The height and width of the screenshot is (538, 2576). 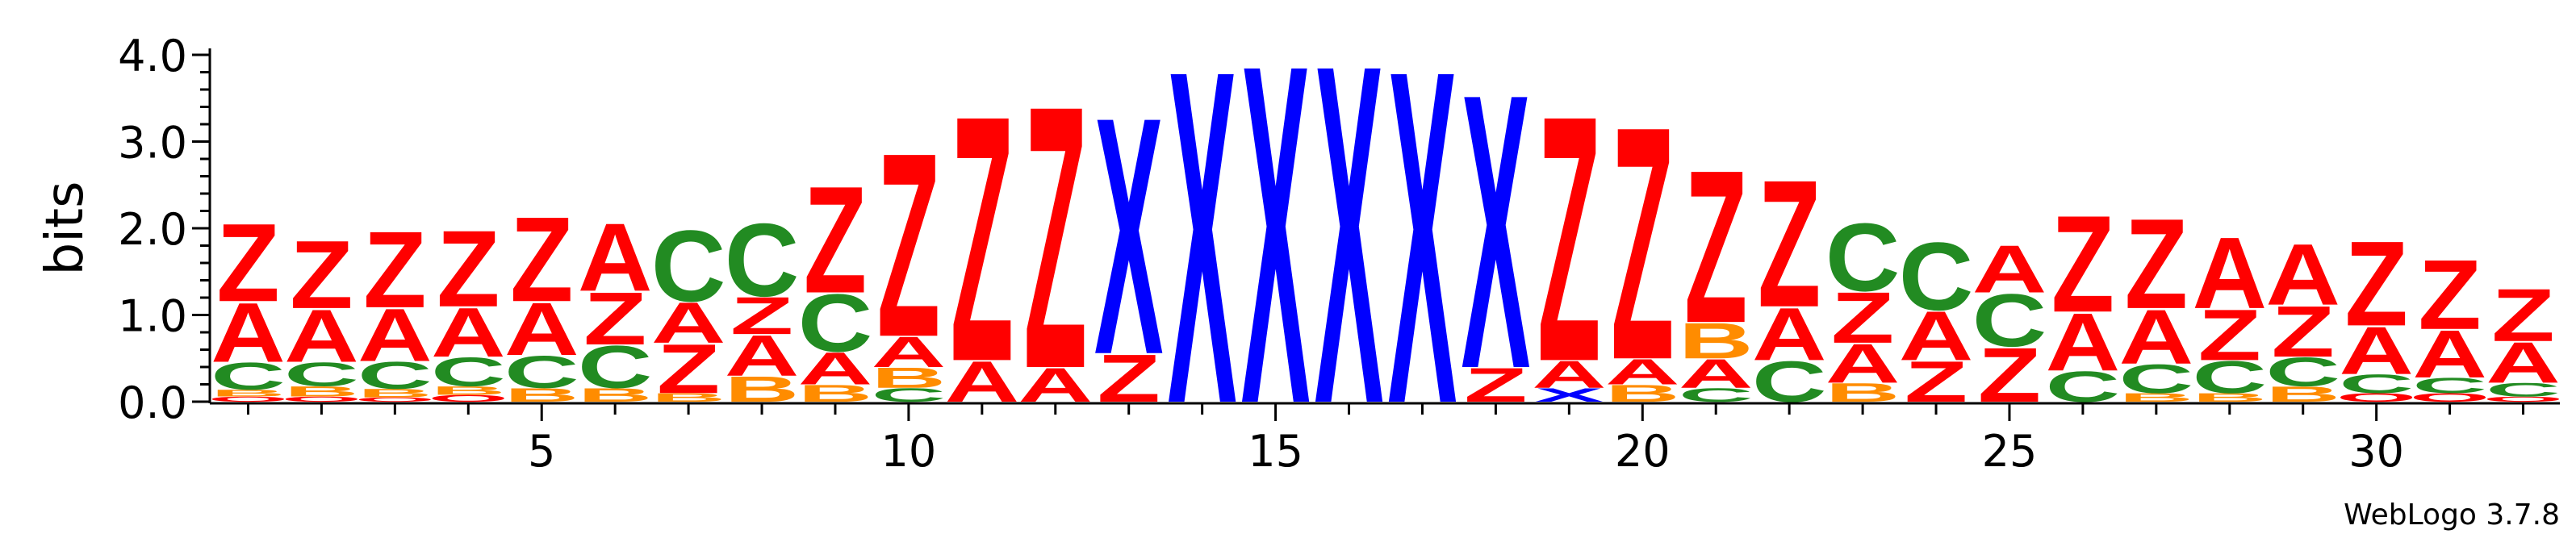 I want to click on letter-stack: CAZ, so click(x=2083, y=299).